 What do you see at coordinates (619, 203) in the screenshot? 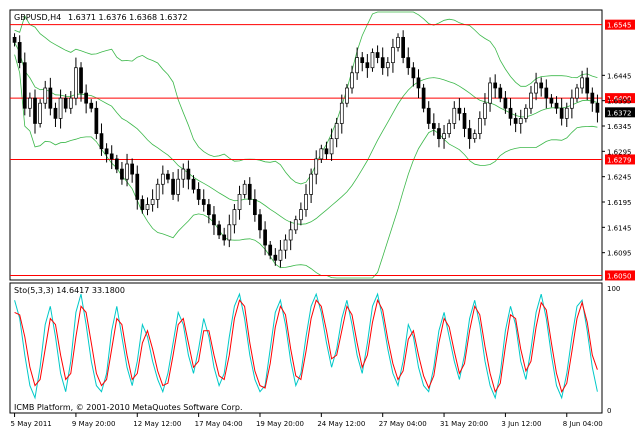
I see `price-tick-label: 1.6195` at bounding box center [619, 203].